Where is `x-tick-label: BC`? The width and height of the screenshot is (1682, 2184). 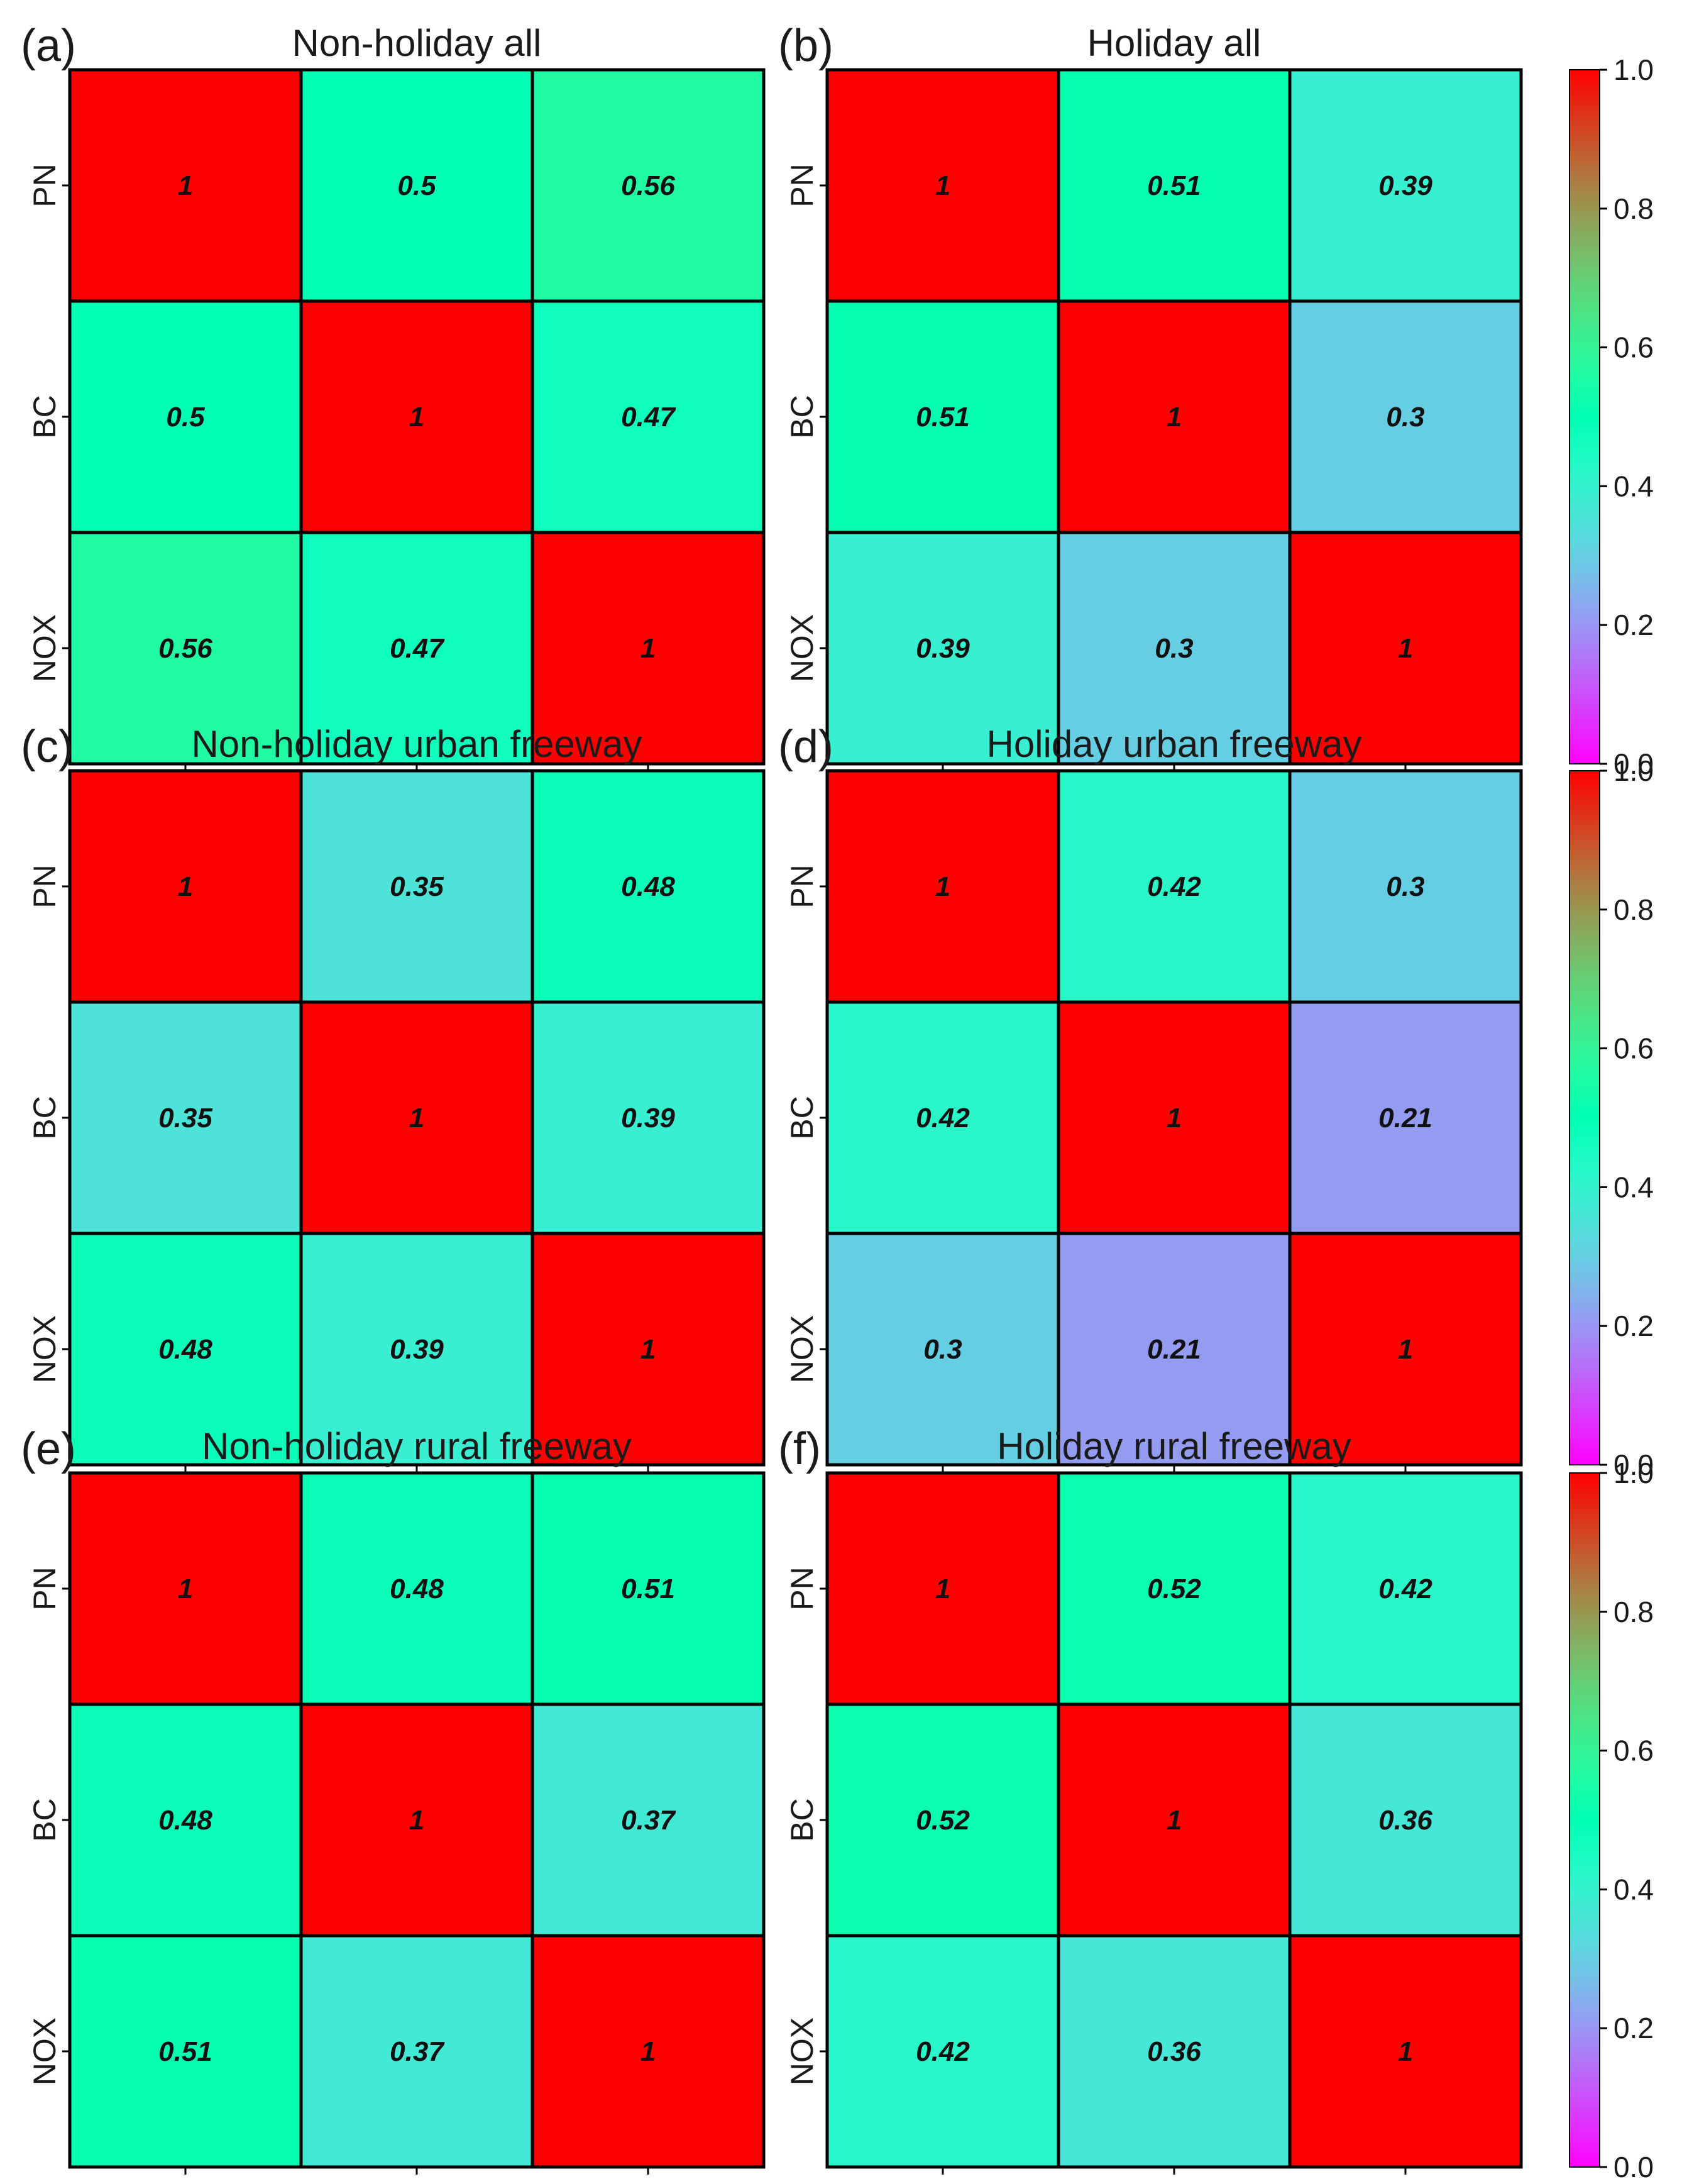
x-tick-label: BC is located at coordinates (1174, 2182).